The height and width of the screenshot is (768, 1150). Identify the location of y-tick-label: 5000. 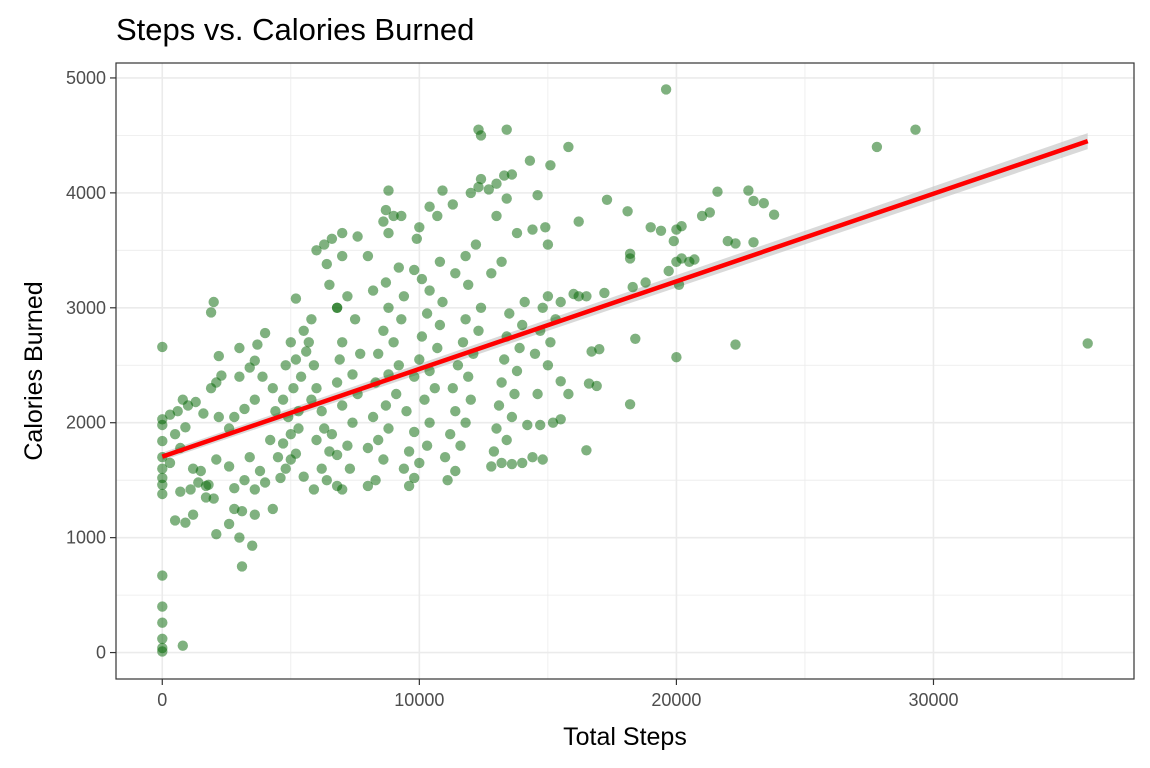
(86, 78).